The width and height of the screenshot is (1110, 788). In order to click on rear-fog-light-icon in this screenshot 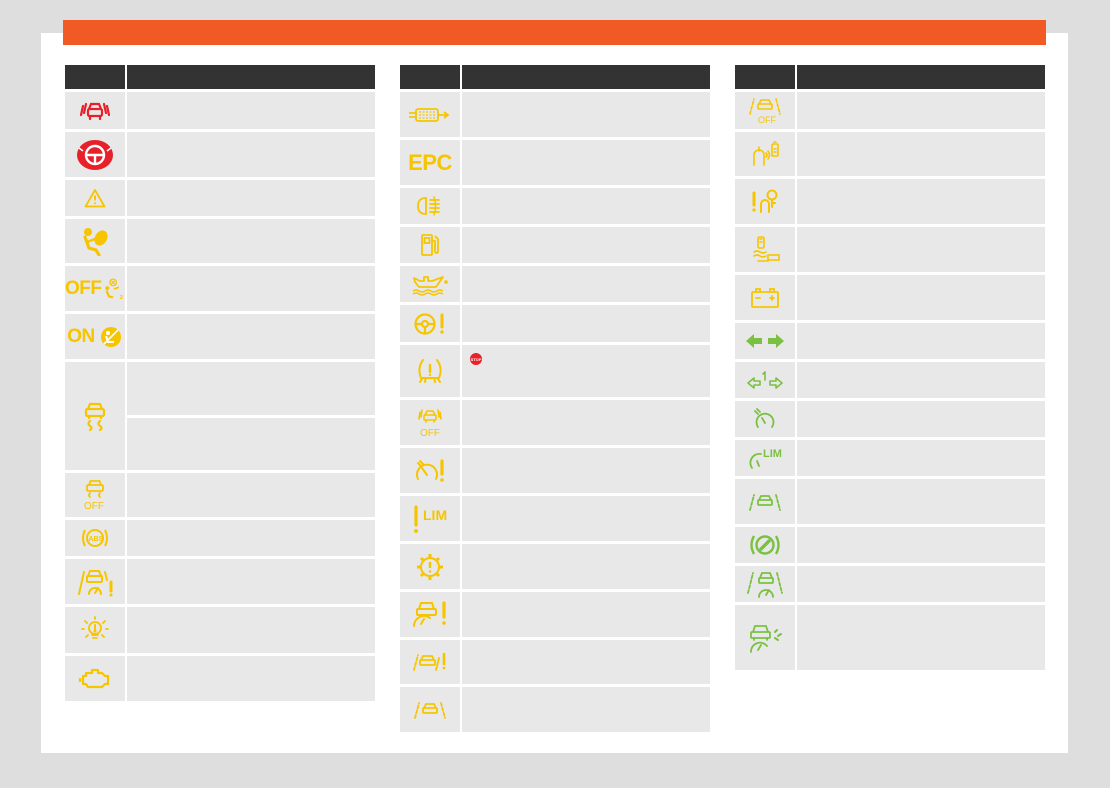, I will do `click(430, 206)`.